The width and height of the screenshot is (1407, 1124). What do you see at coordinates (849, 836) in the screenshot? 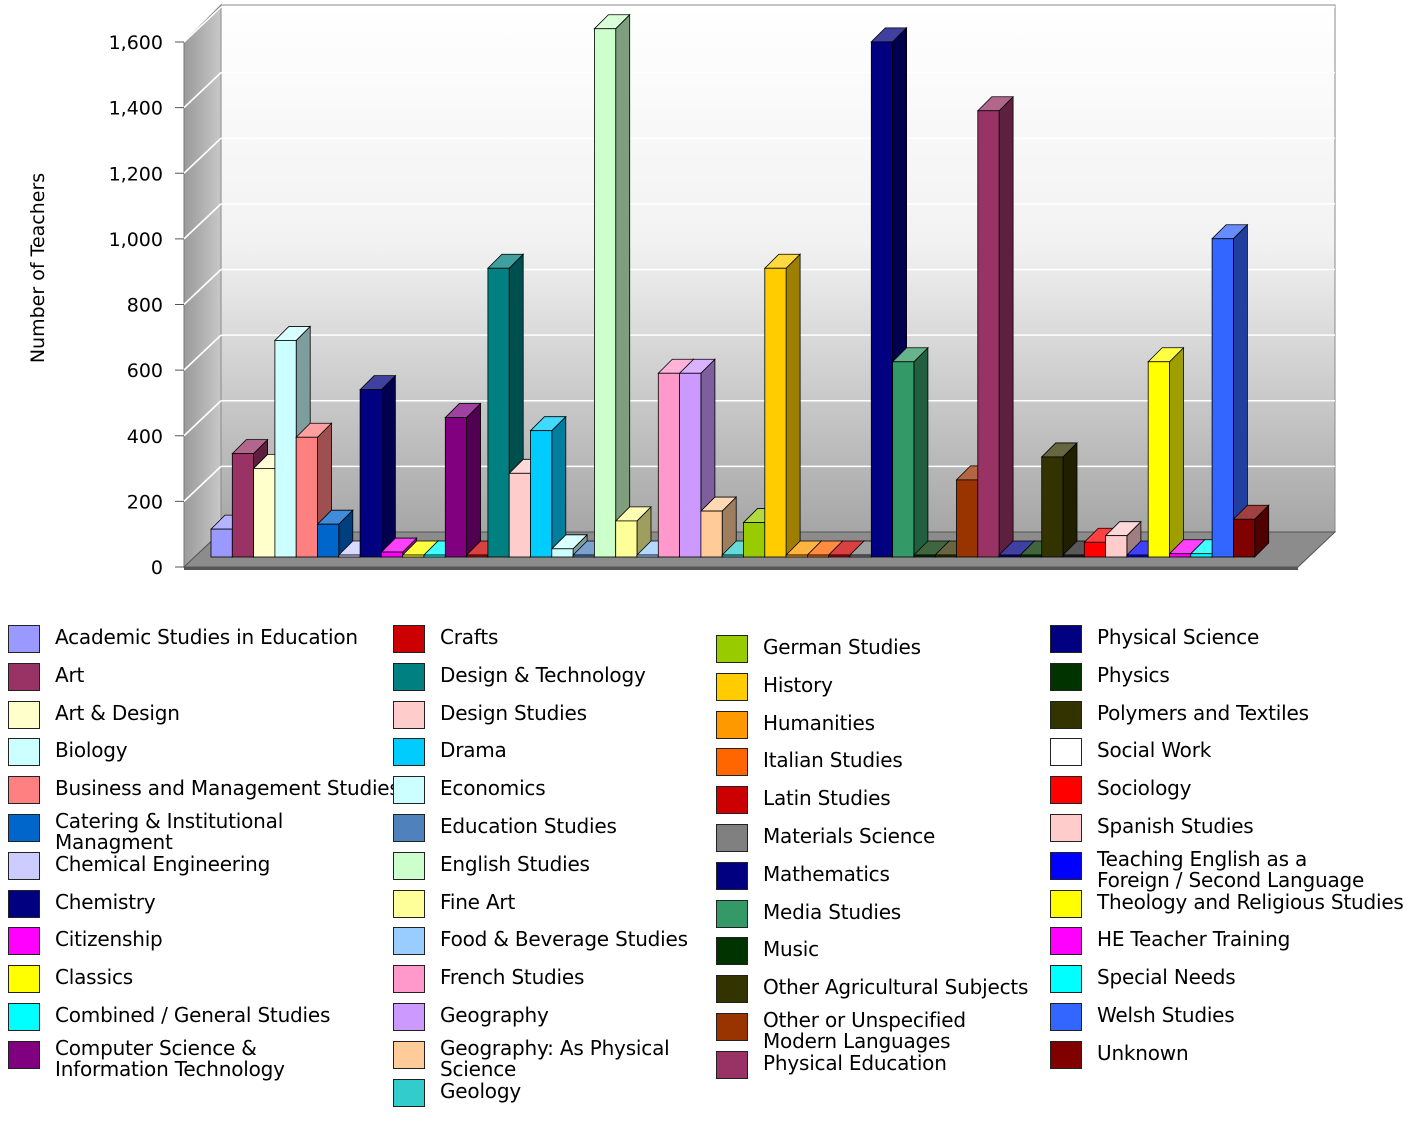
I see `legend-label: Materials Science` at bounding box center [849, 836].